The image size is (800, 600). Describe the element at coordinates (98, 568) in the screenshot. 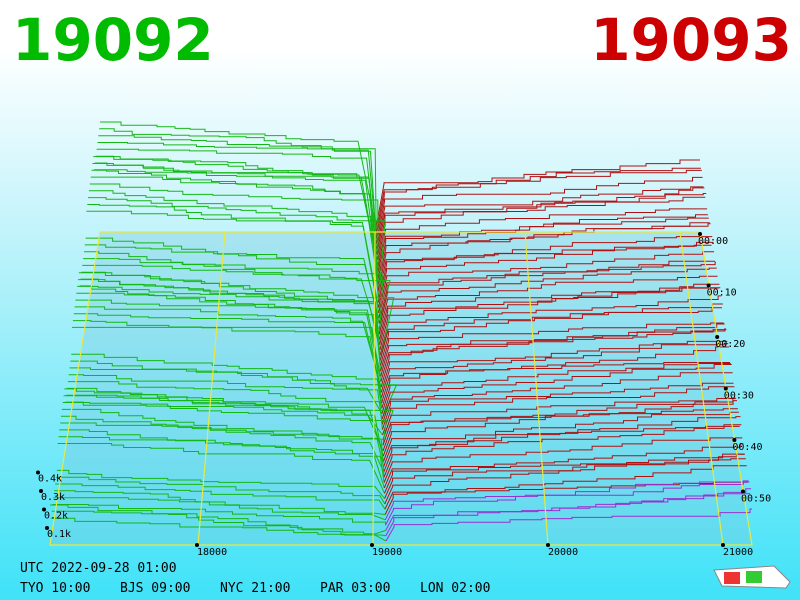

I see `utc-time: UTC 2022-09-28 01:00` at that location.